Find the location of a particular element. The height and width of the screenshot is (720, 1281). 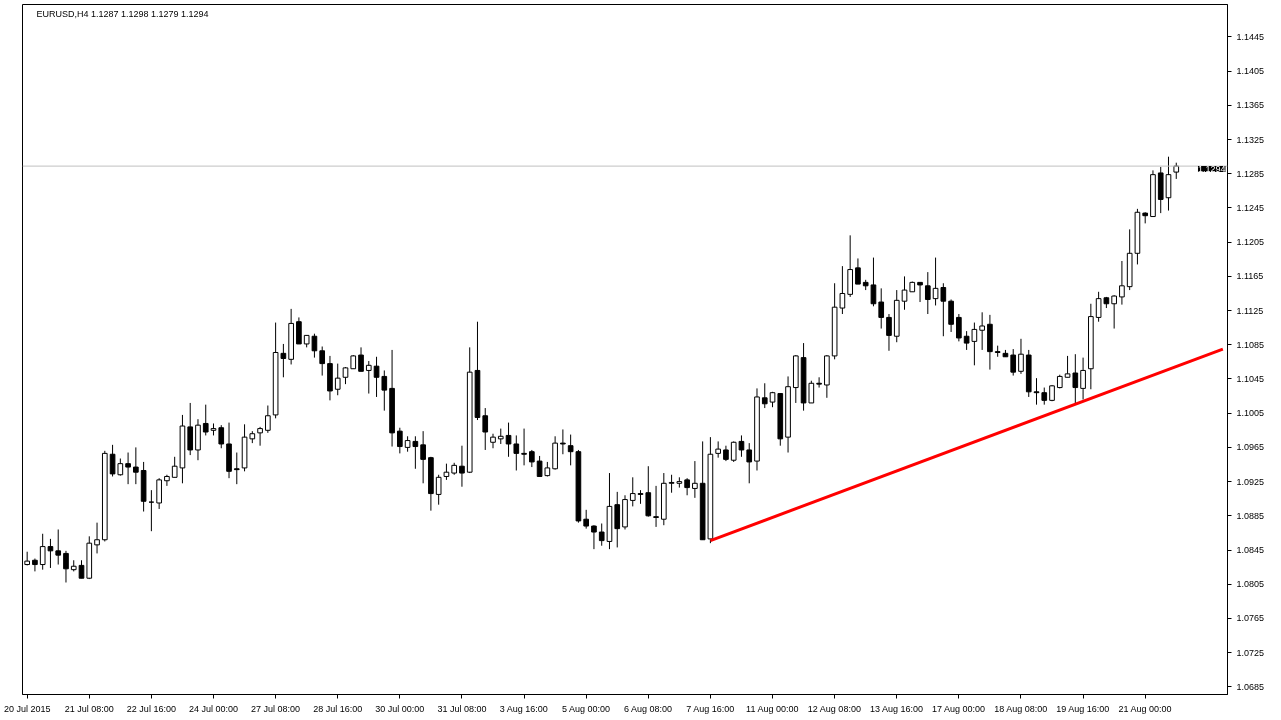

x-tick-label: 30 Jul 00:00 is located at coordinates (400, 708).